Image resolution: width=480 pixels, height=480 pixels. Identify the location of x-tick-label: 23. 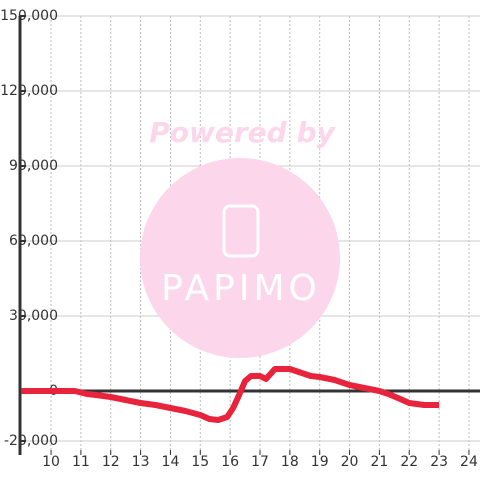
(439, 462).